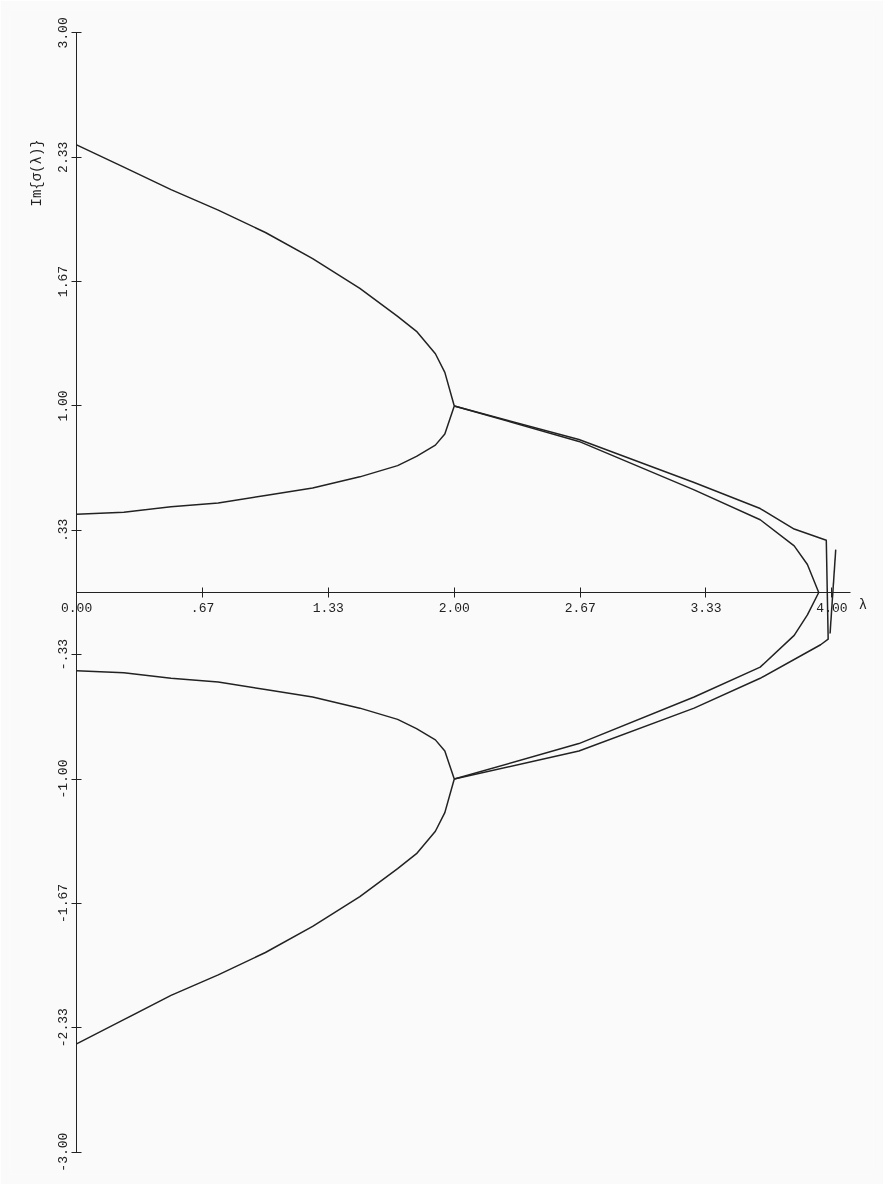  Describe the element at coordinates (706, 608) in the screenshot. I see `x-tick-label: 3.33` at that location.